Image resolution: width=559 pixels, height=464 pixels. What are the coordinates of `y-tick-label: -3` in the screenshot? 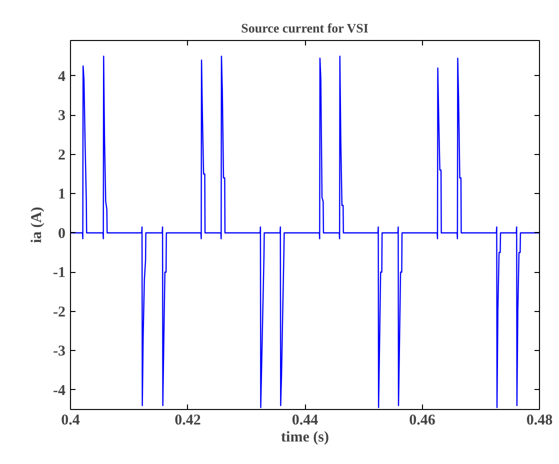 It's located at (59, 352).